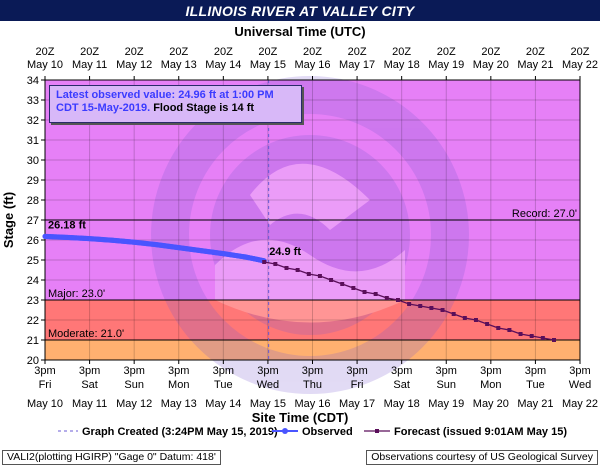 The image size is (600, 465). What do you see at coordinates (310, 196) in the screenshot?
I see `noaa-seal-bird` at bounding box center [310, 196].